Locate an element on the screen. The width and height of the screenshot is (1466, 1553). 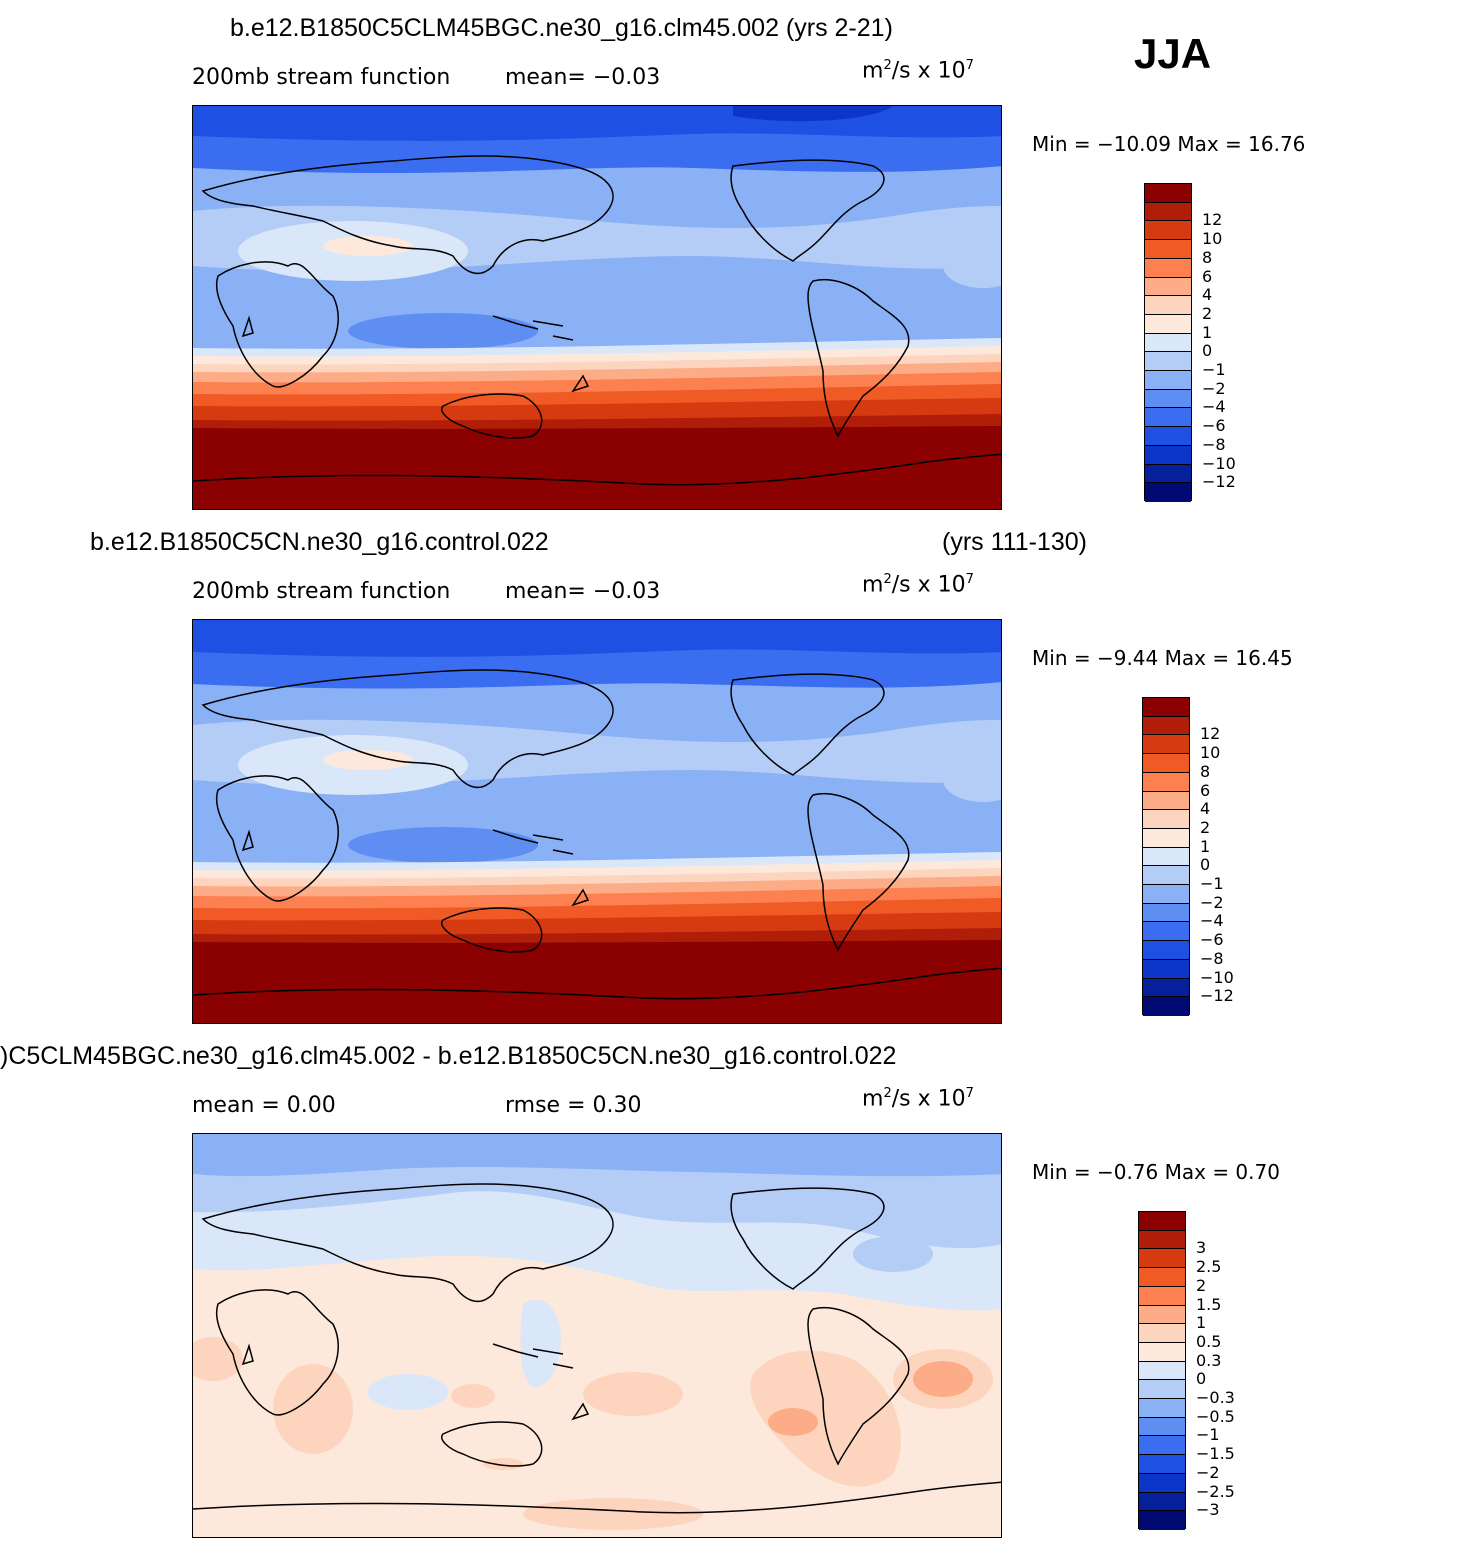
panel1-colorbar-boxes is located at coordinates (1168, 342).